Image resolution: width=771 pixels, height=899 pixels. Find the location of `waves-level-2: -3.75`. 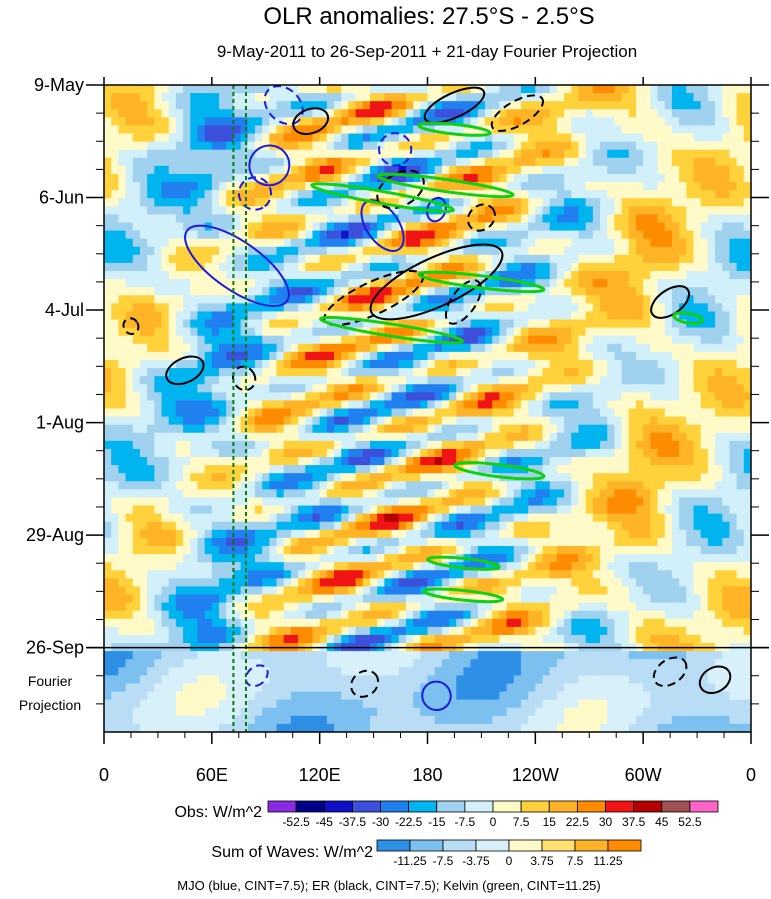

waves-level-2: -3.75 is located at coordinates (476, 861).